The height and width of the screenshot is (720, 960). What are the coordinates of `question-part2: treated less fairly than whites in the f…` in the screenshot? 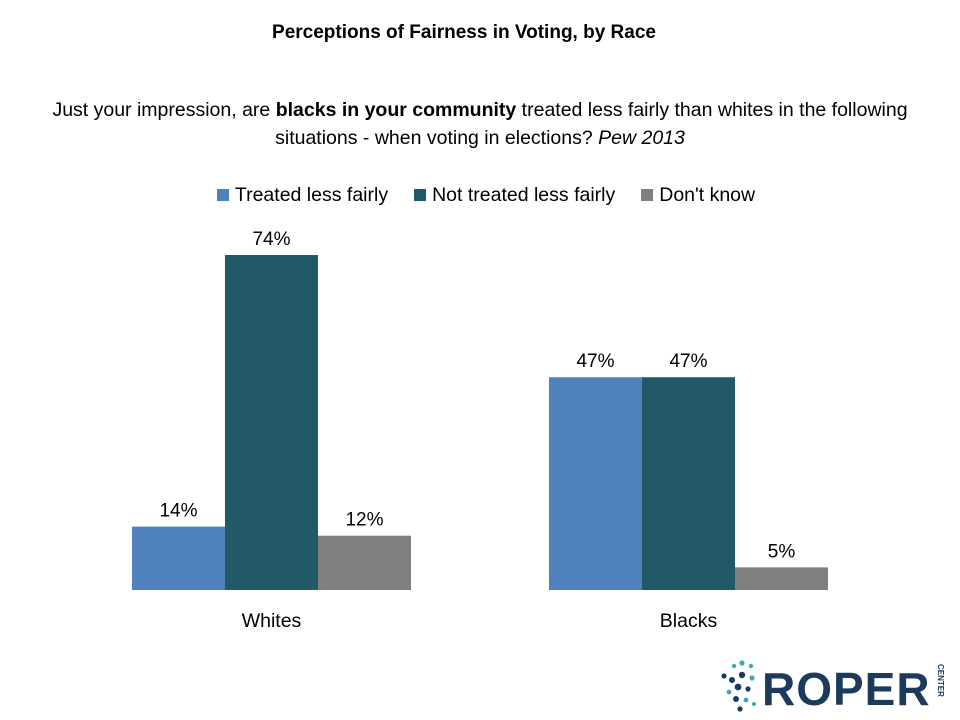 It's located at (591, 124).